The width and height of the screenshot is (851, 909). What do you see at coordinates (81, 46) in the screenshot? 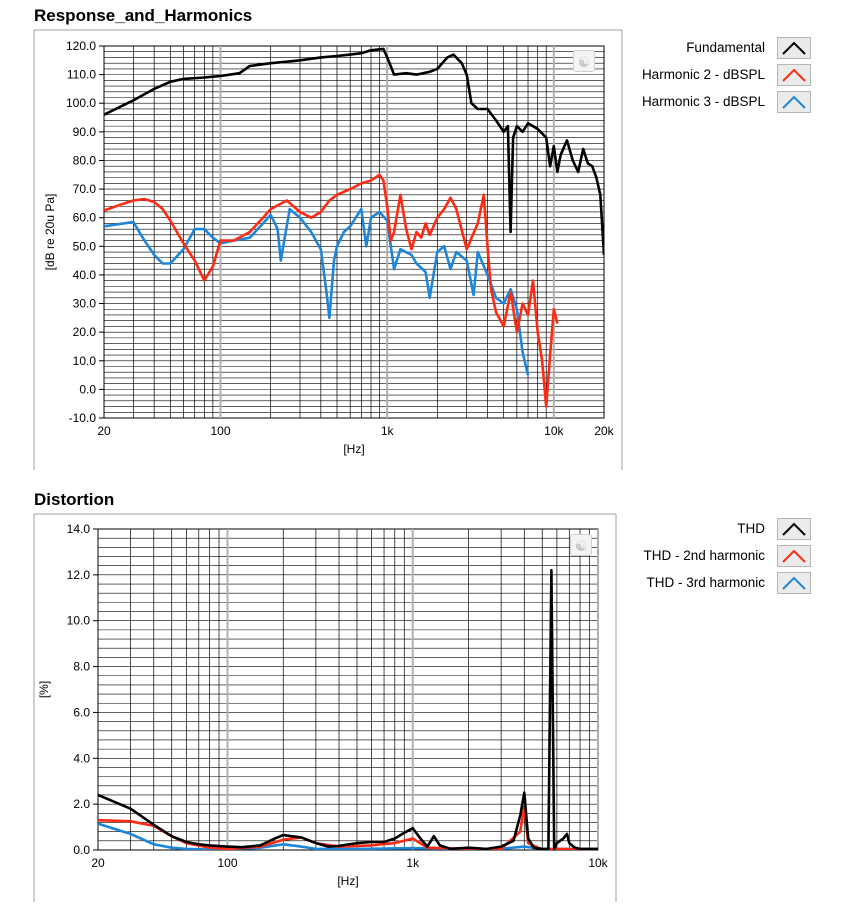
I see `y-tick-label: 120.0` at bounding box center [81, 46].